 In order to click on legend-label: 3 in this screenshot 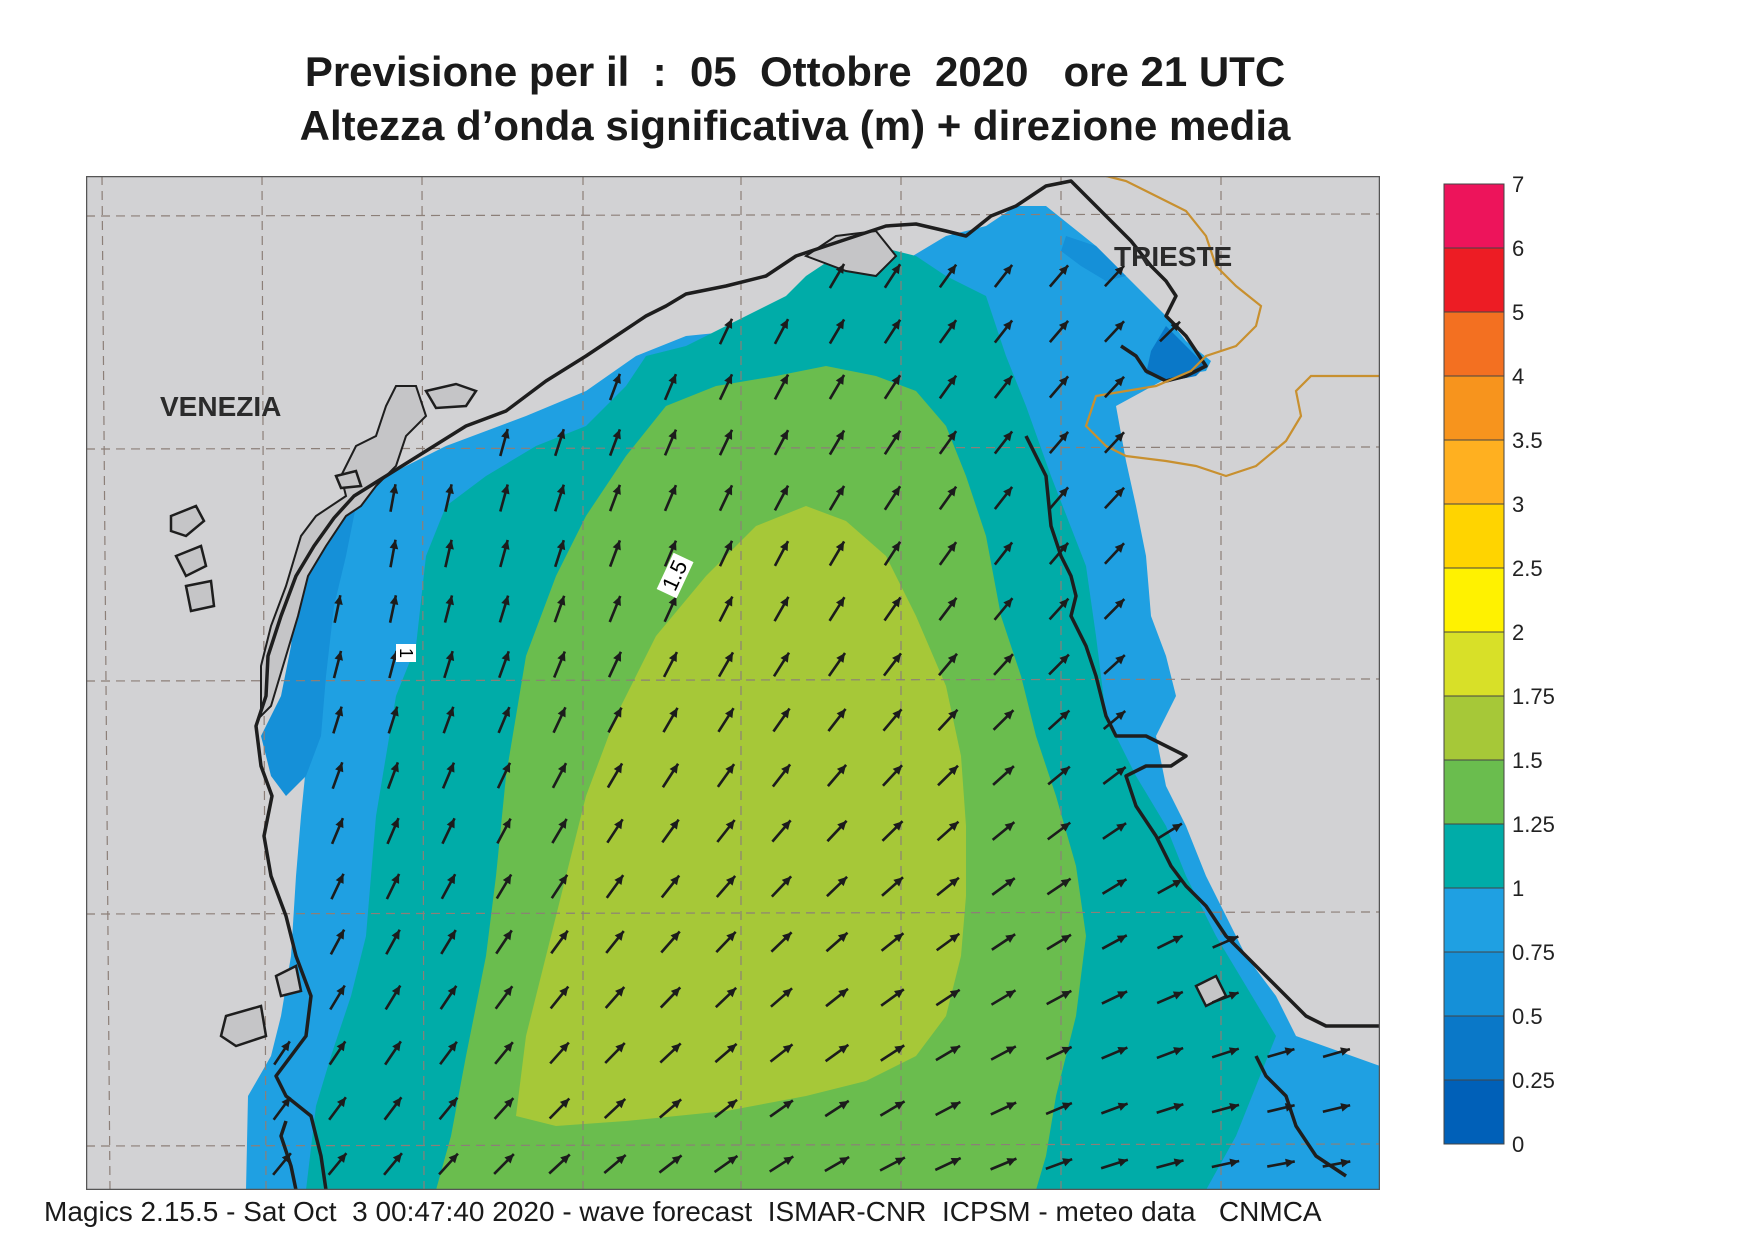, I will do `click(1518, 504)`.